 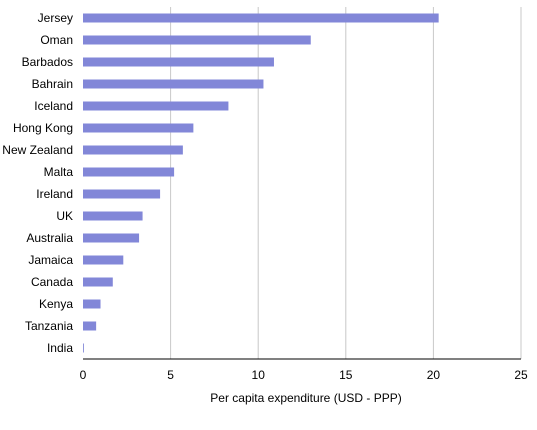 I want to click on bar-hong-kong, so click(x=138, y=128).